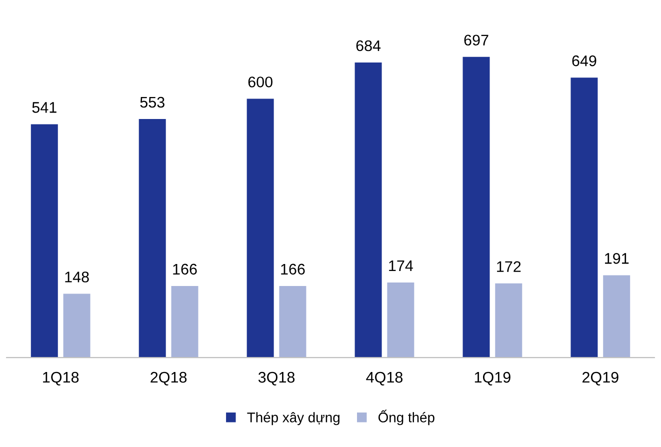  Describe the element at coordinates (77, 277) in the screenshot. I see `data-label: 148` at that location.